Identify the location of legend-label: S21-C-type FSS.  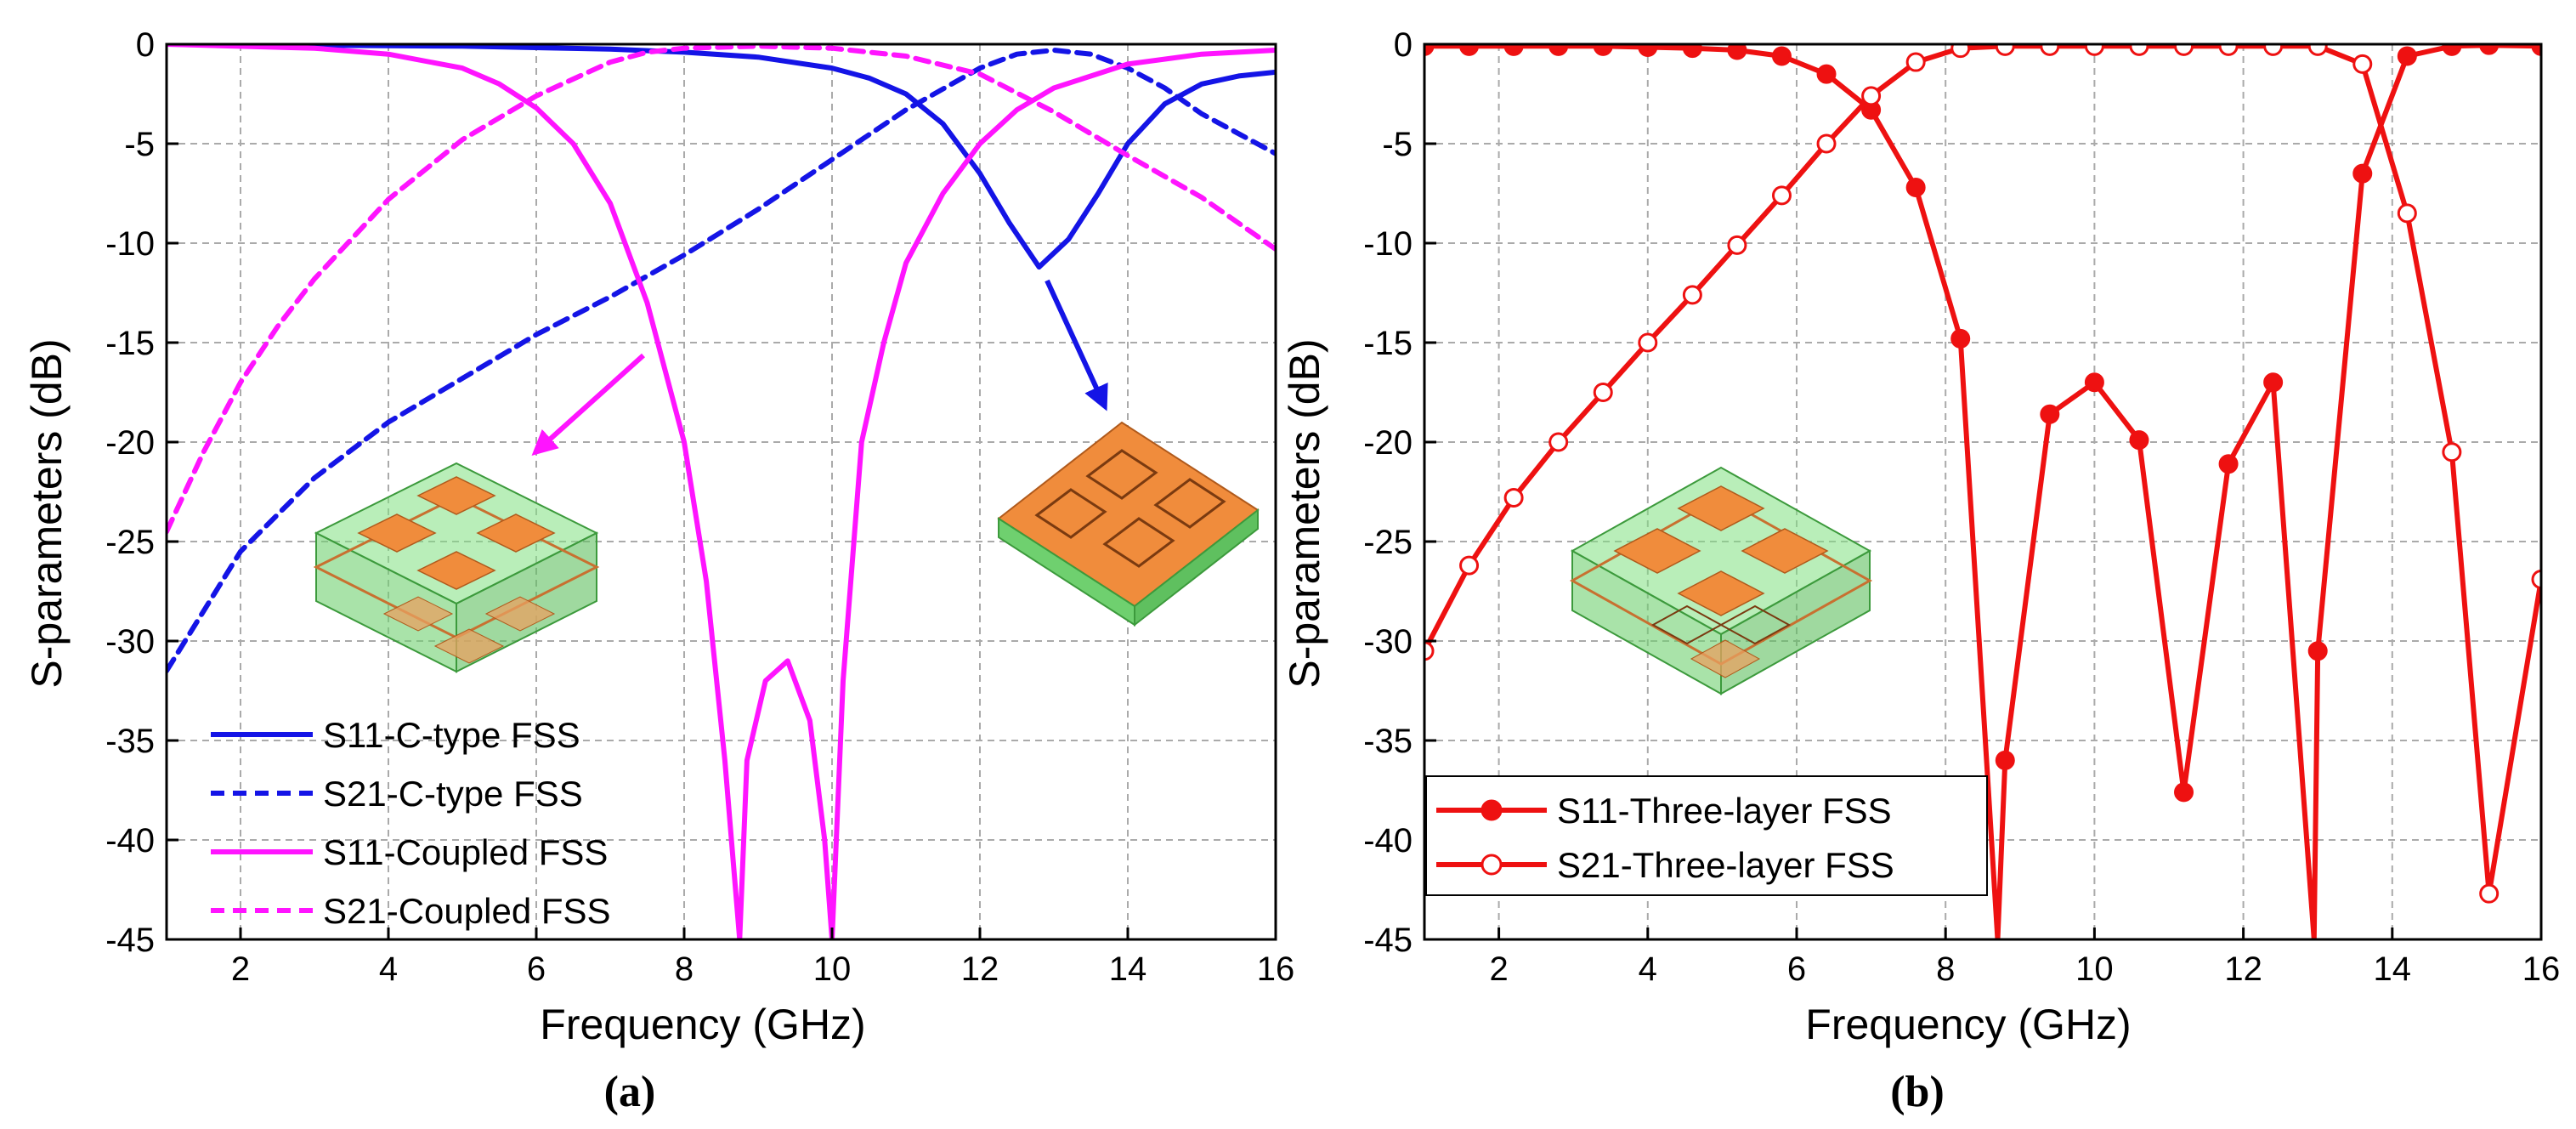
(453, 794).